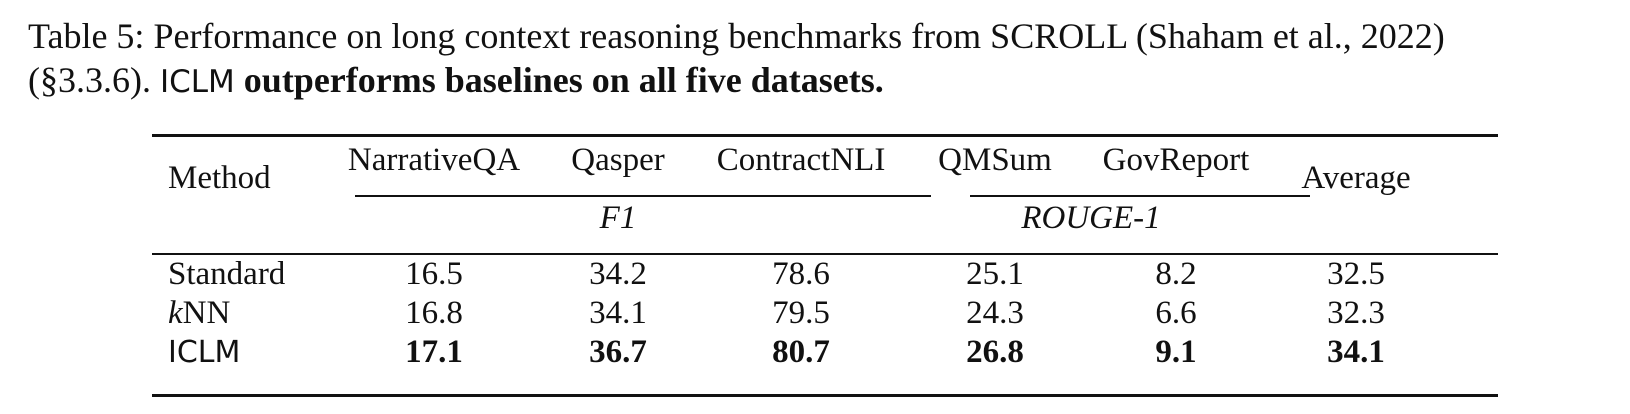  What do you see at coordinates (825, 135) in the screenshot?
I see `table-top-rule` at bounding box center [825, 135].